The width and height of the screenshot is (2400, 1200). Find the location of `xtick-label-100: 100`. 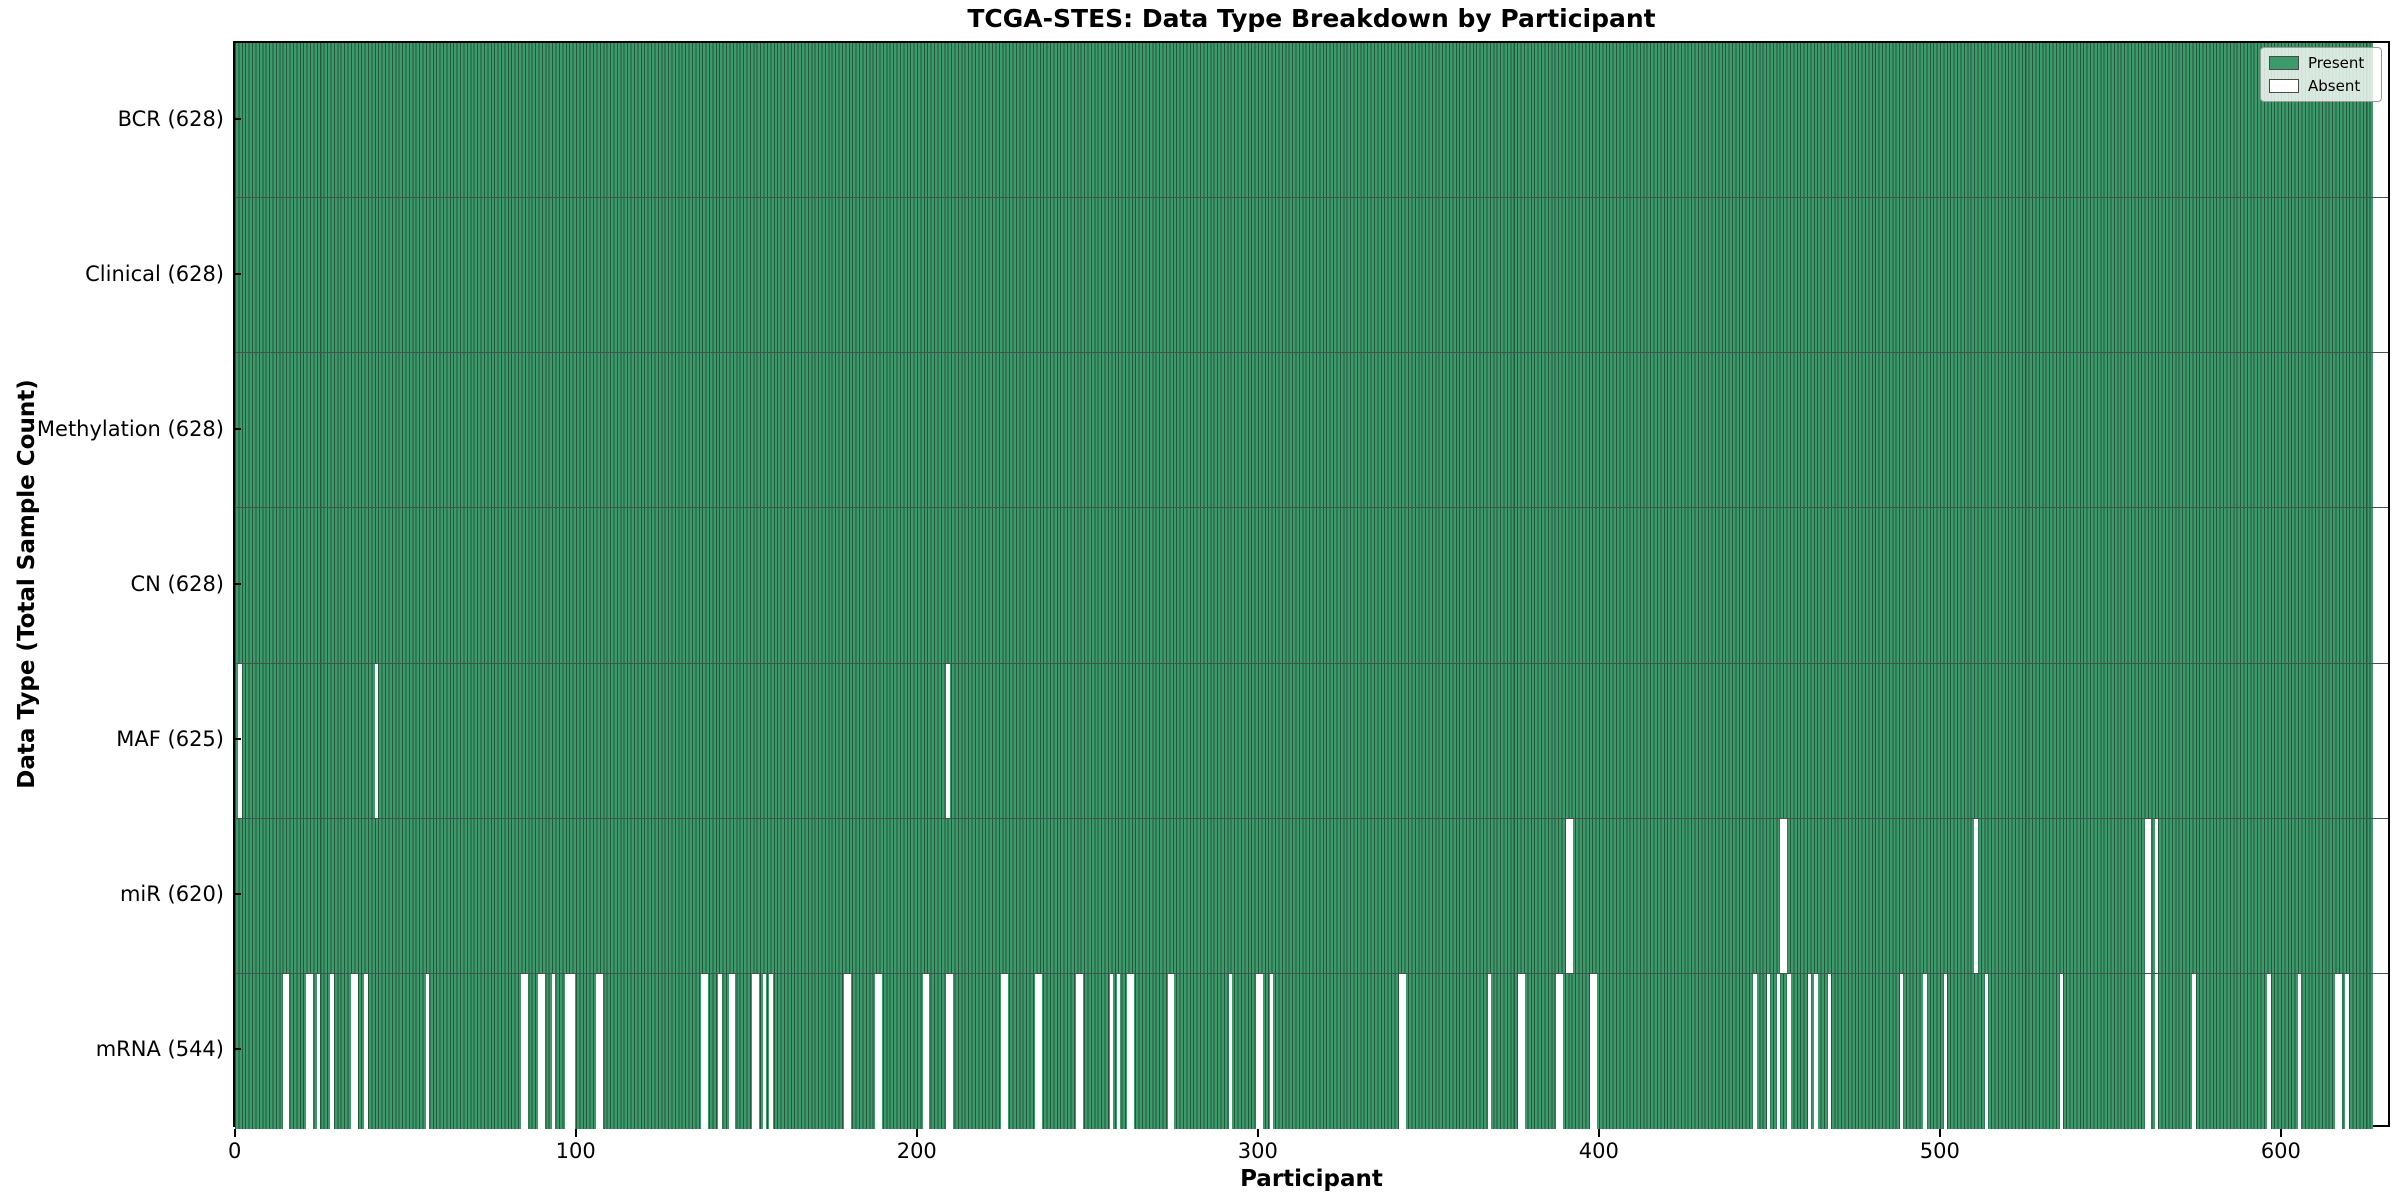

xtick-label-100: 100 is located at coordinates (575, 1151).